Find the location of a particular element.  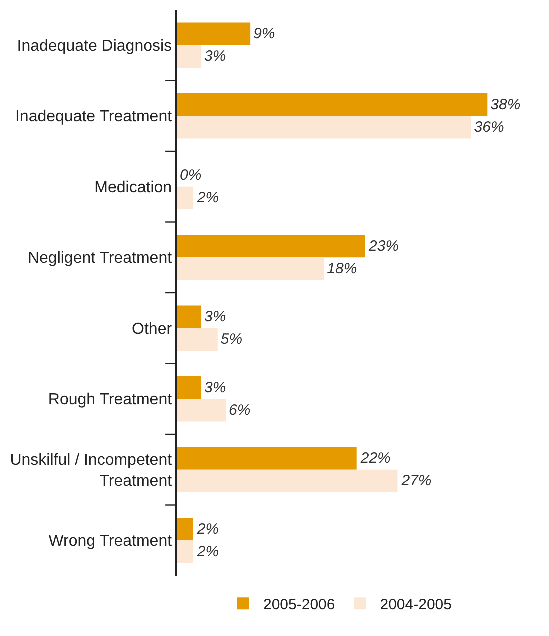

data-label: 9% is located at coordinates (265, 34).